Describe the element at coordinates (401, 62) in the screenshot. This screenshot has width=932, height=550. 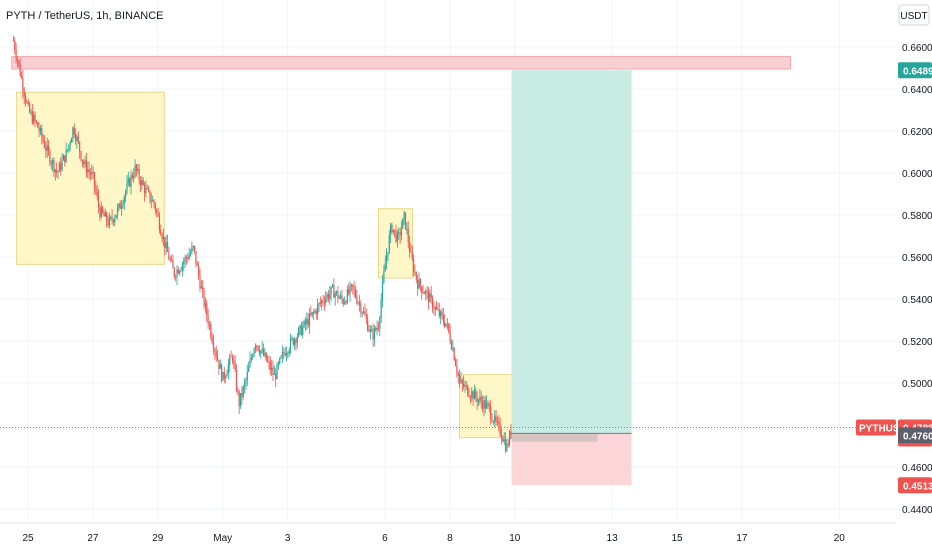
I see `resistance-zone` at that location.